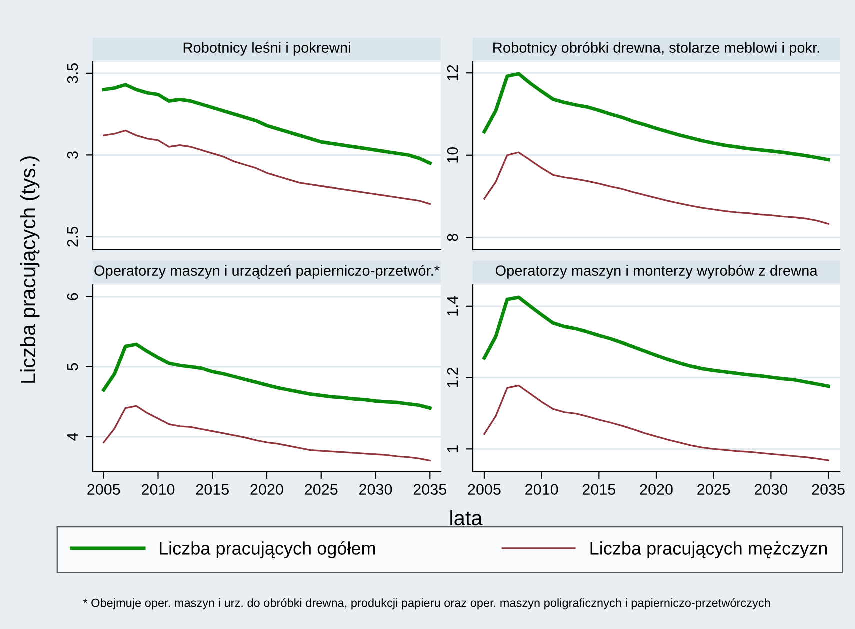 The width and height of the screenshot is (855, 629). Describe the element at coordinates (657, 49) in the screenshot. I see `chart-title: Robotnicy obróbki drewna, stolarze meblowi i pokr.` at that location.